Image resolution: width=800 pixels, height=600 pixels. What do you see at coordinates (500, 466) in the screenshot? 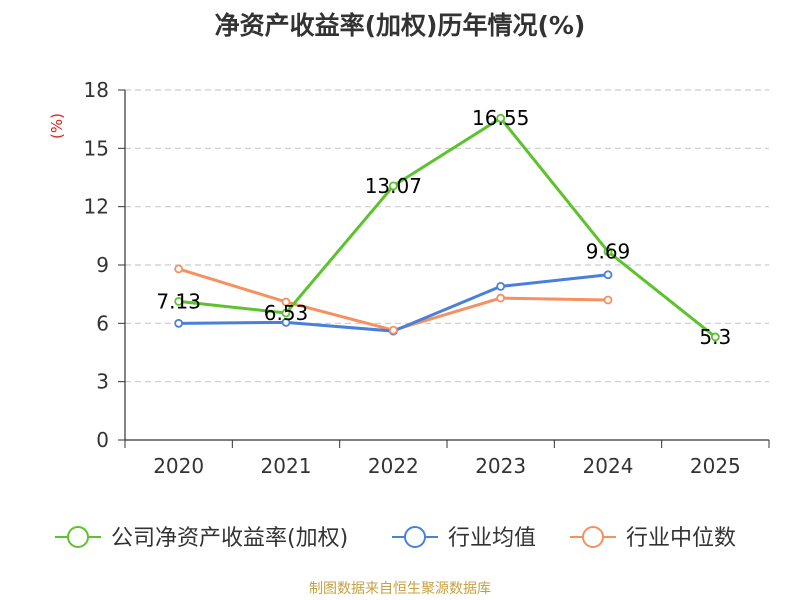
I see `x-tick-label: 2023` at bounding box center [500, 466].